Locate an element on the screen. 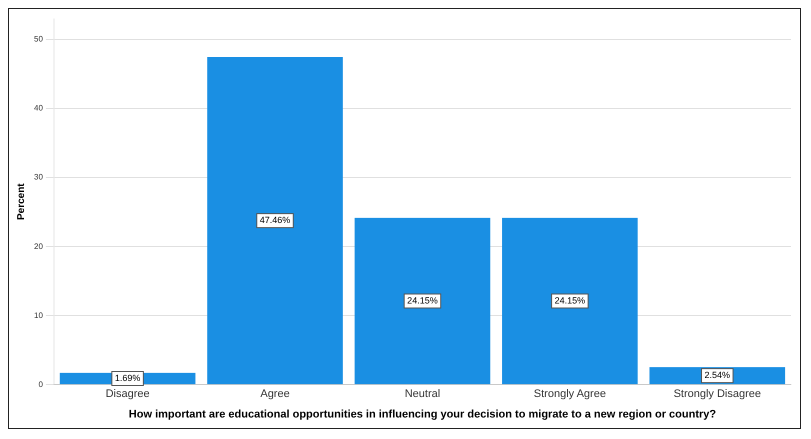  x-tick-label: Strongly Disagree is located at coordinates (718, 394).